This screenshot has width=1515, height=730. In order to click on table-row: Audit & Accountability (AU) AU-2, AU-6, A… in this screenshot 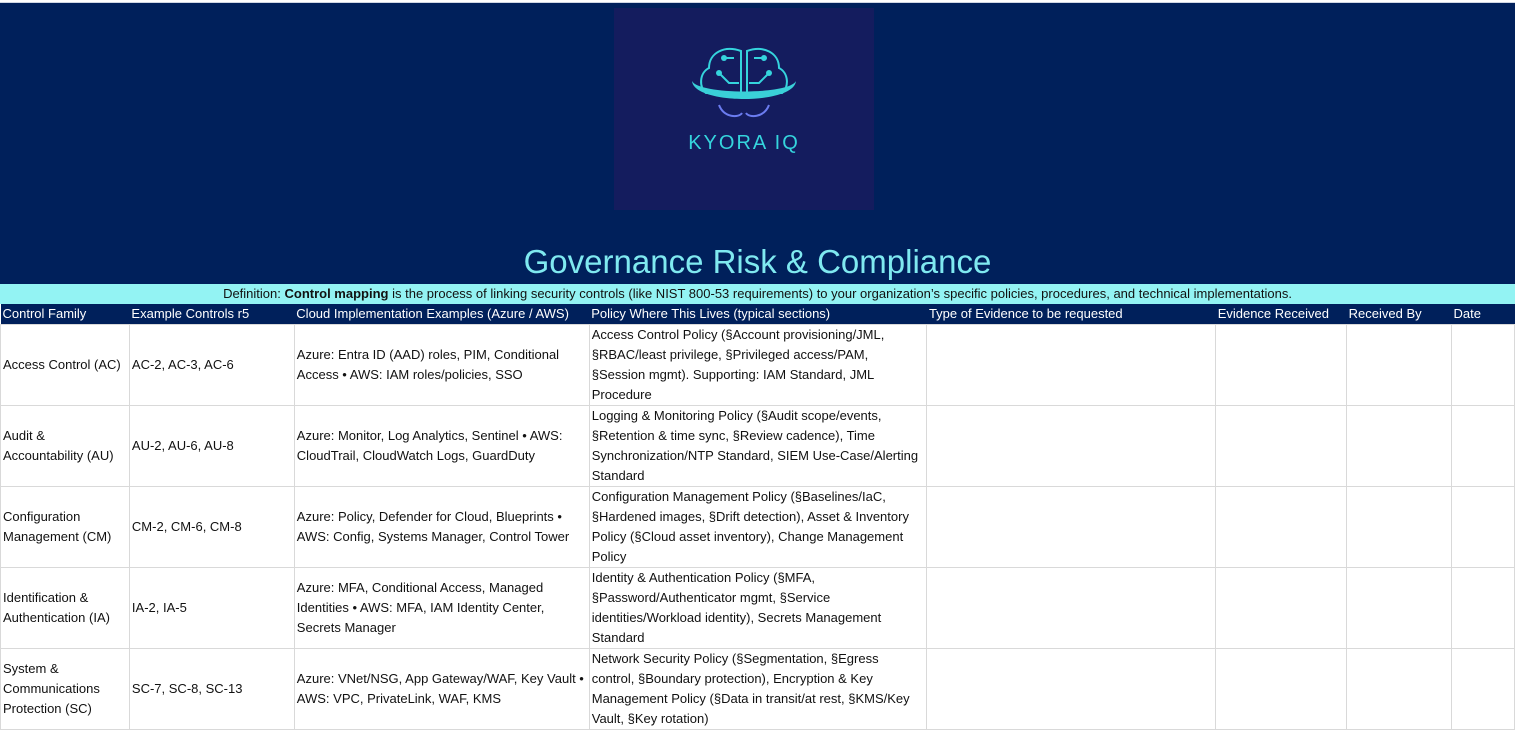, I will do `click(757, 445)`.